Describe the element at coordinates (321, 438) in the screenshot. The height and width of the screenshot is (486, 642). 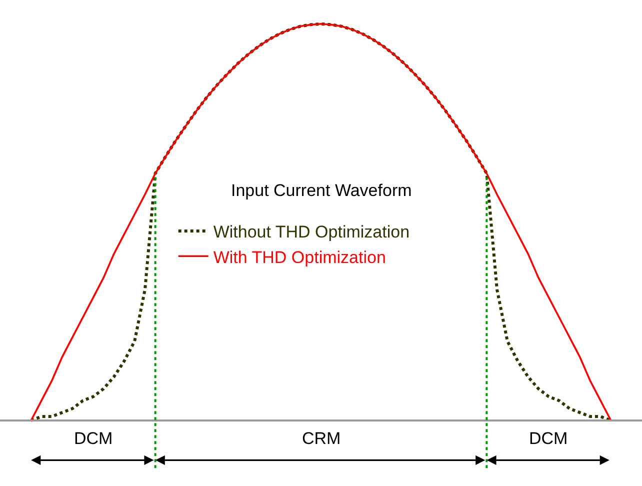
I see `text: CRM` at that location.